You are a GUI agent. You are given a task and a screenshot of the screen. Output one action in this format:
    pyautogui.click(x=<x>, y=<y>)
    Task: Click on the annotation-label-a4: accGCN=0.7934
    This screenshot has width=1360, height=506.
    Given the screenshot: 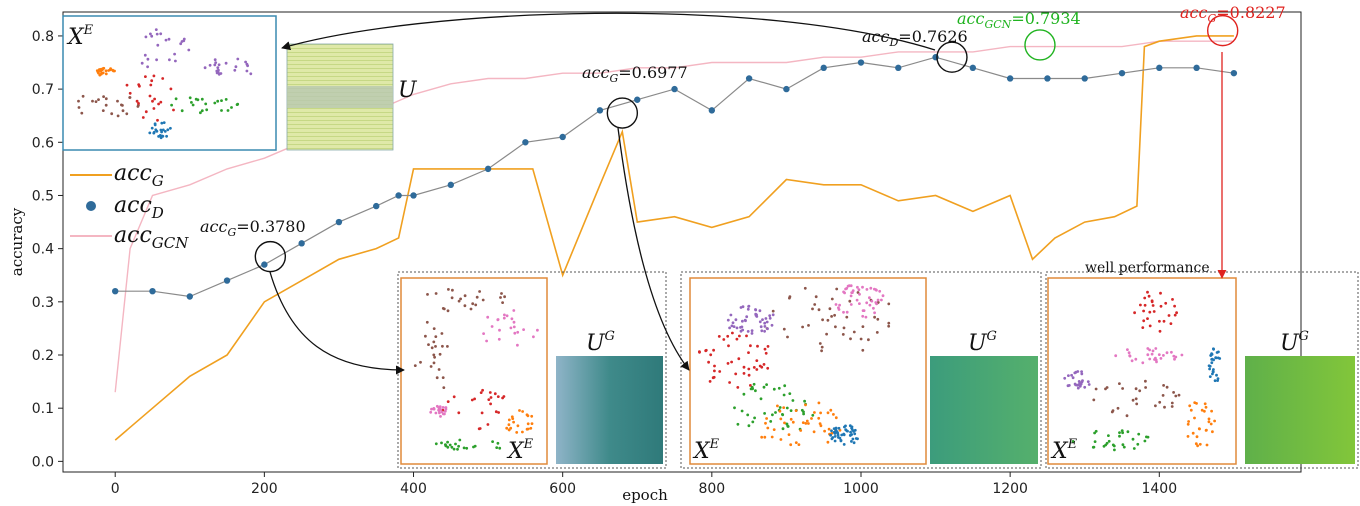 What is the action you would take?
    pyautogui.click(x=1019, y=20)
    